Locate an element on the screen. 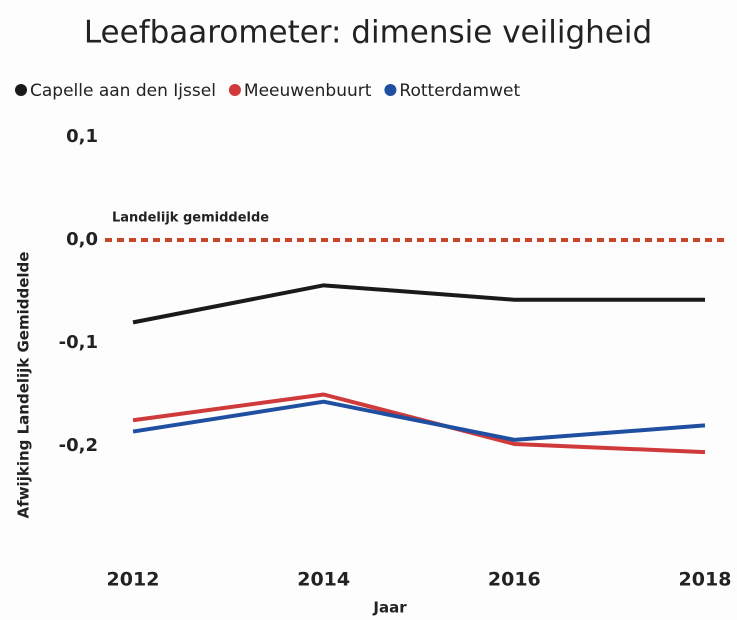 Image resolution: width=737 pixels, height=620 pixels. x-tick-label: 2018 is located at coordinates (705, 580).